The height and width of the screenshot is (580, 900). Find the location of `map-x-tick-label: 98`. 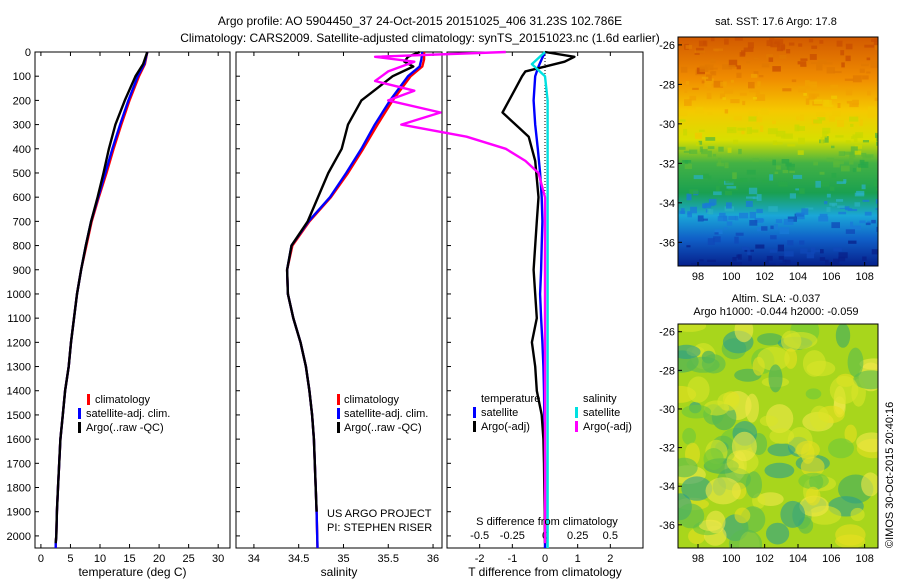

map-x-tick-label: 98 is located at coordinates (698, 277).